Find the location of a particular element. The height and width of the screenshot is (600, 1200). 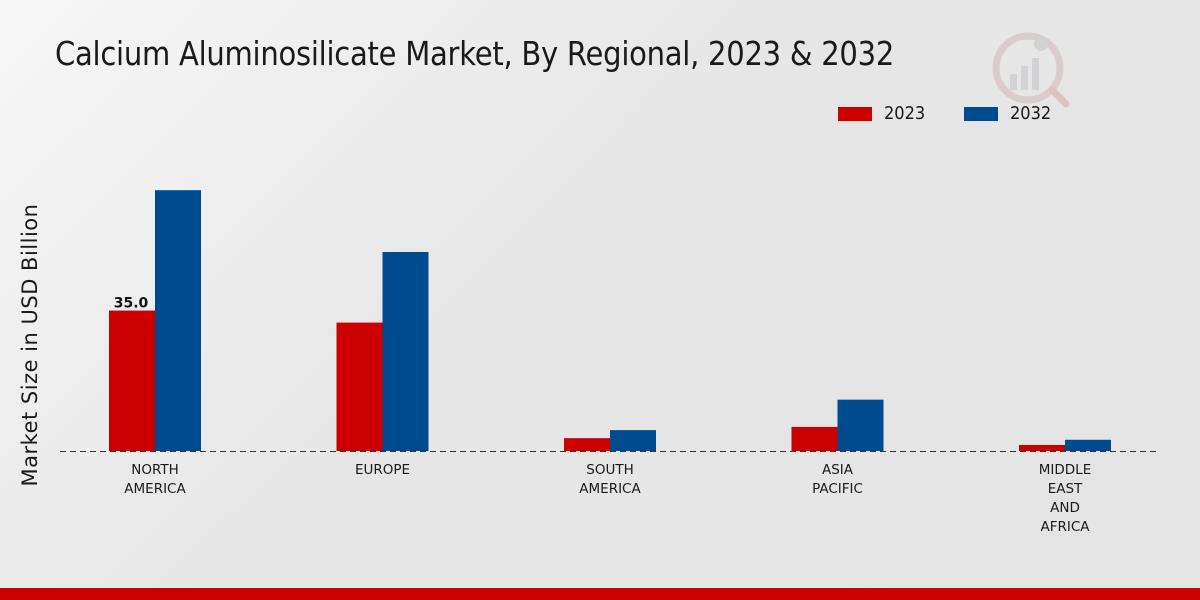

legend-item-2023: 2023 is located at coordinates (884, 113).